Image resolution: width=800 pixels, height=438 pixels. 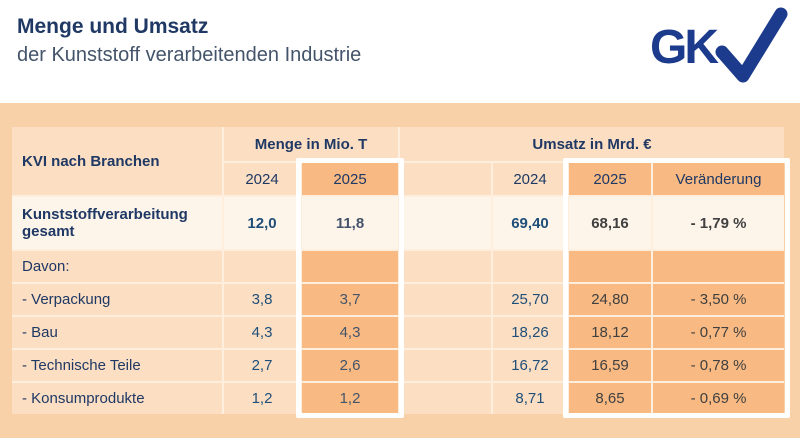 I want to click on total-umsatz-2024: 69,40, so click(x=530, y=223).